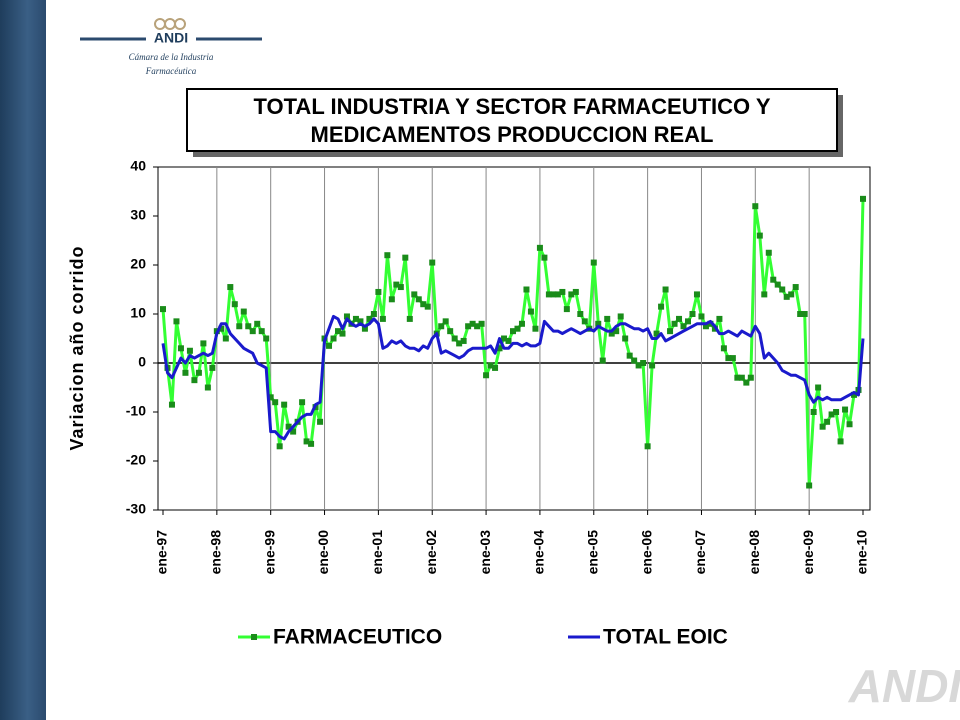 Image resolution: width=960 pixels, height=720 pixels. What do you see at coordinates (171, 38) in the screenshot?
I see `logo-brand: ANDI` at bounding box center [171, 38].